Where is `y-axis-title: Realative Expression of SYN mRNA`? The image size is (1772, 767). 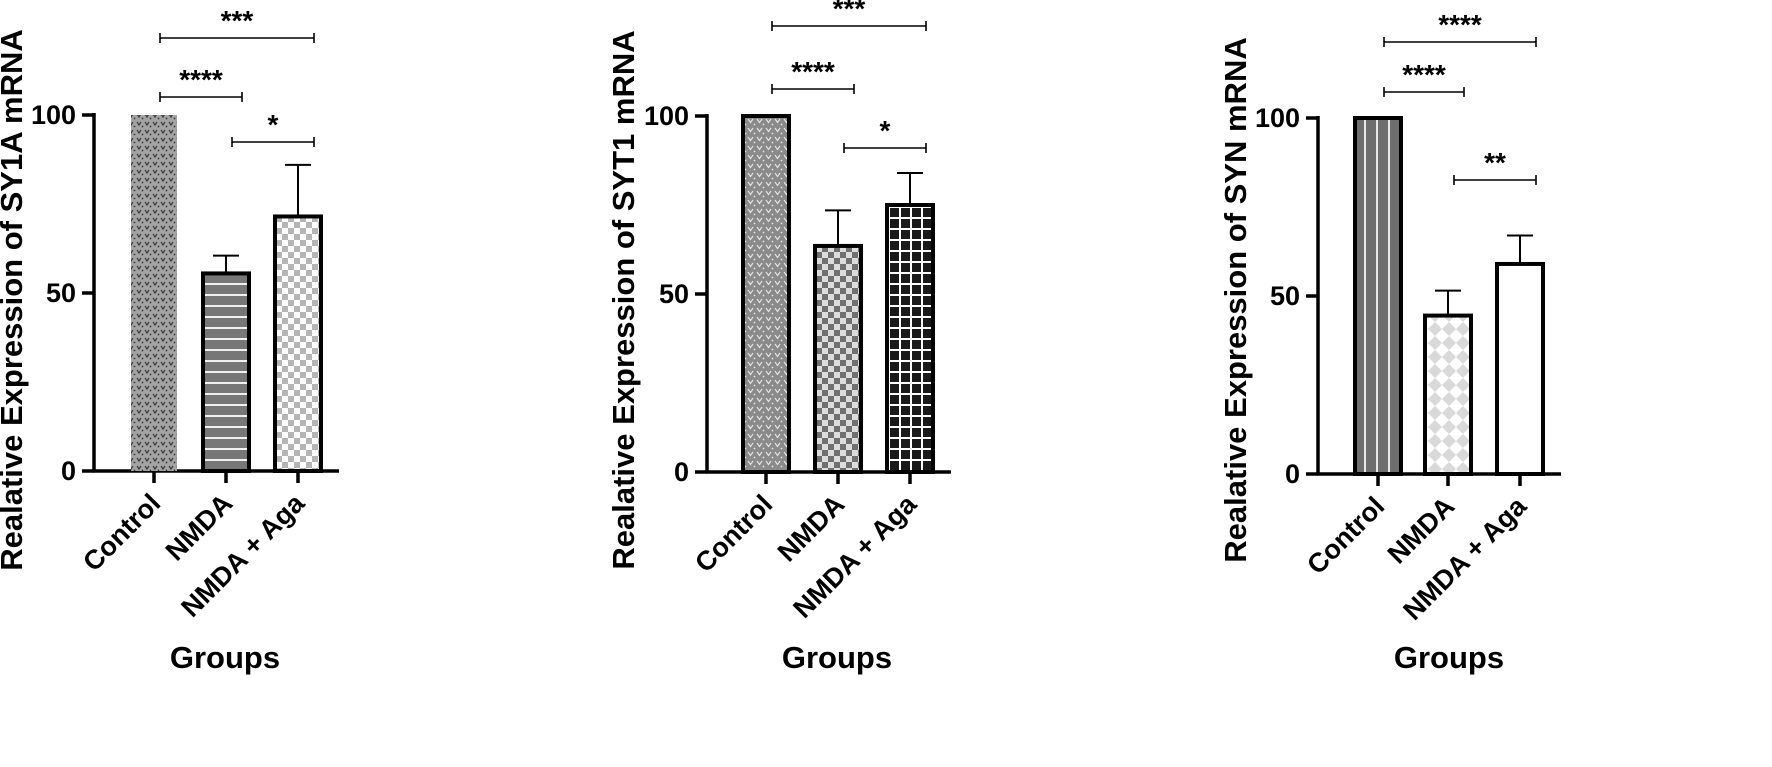
y-axis-title: Realative Expression of SYN mRNA is located at coordinates (1235, 299).